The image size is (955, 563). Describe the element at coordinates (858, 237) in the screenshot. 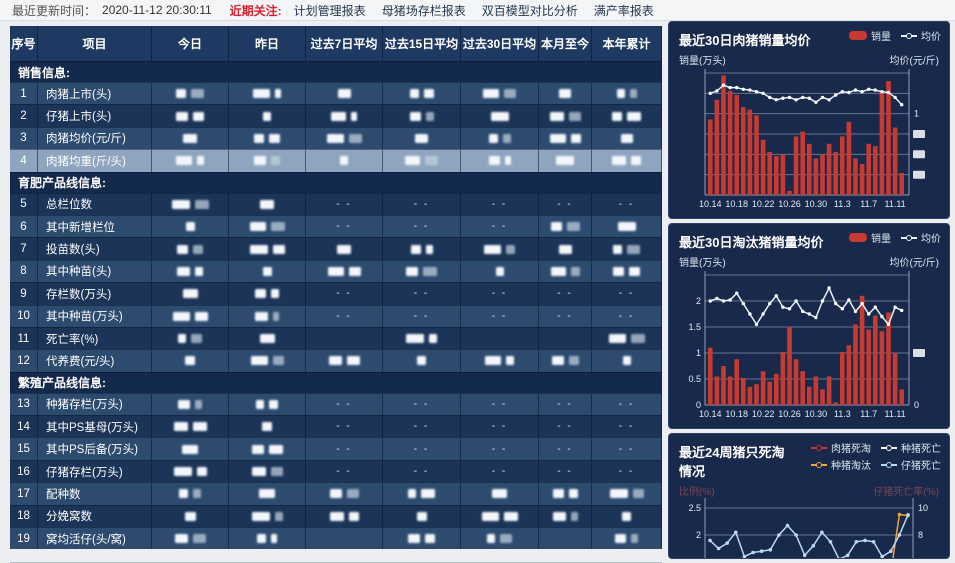

I see `legend-bar-swatch-icon` at that location.